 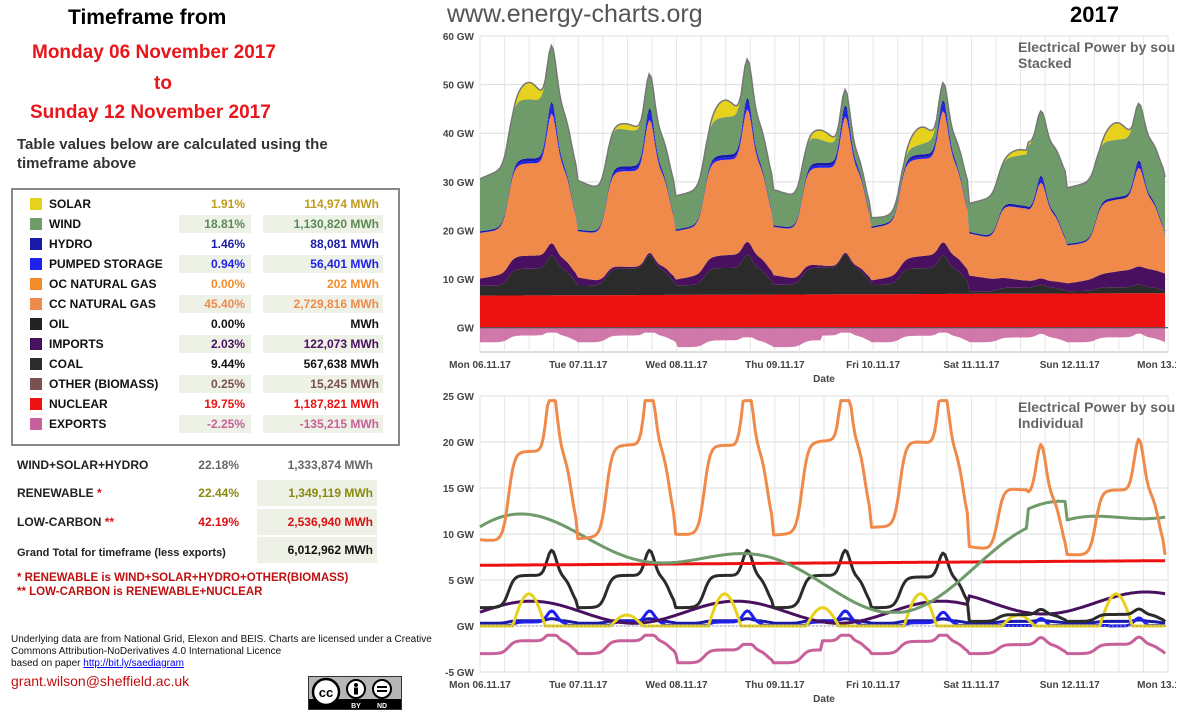 I want to click on source-percent: 2.03%, so click(x=215, y=344).